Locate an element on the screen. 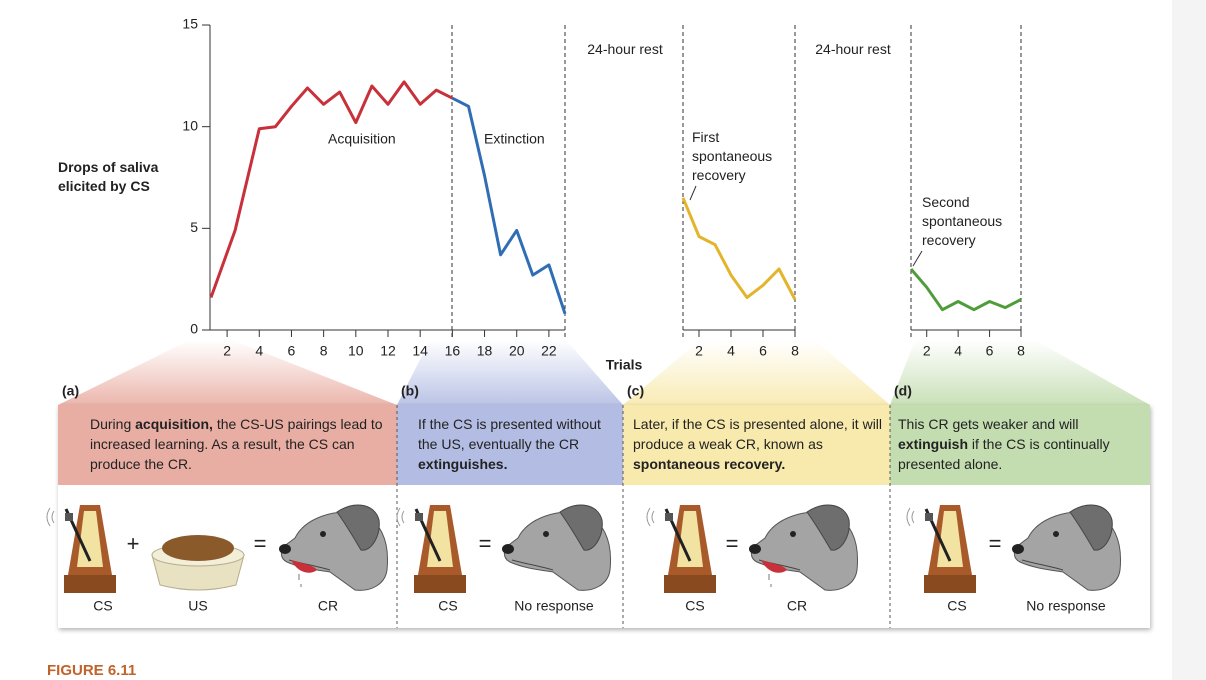  x-tick-label: 12 is located at coordinates (388, 351).